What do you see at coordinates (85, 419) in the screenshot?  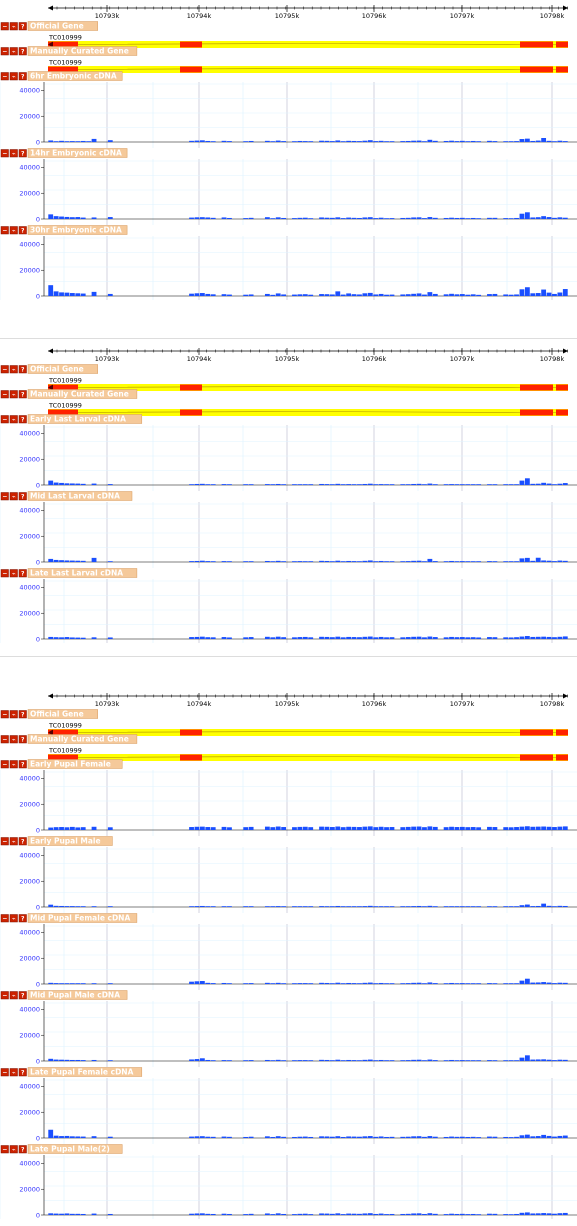 I see `track-label-cdna: Early Last Larval cDNA` at bounding box center [85, 419].